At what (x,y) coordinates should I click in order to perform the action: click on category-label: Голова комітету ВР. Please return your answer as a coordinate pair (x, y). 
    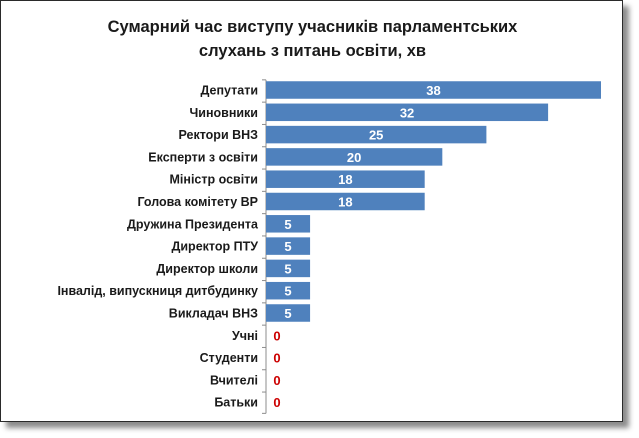
    Looking at the image, I should click on (197, 202).